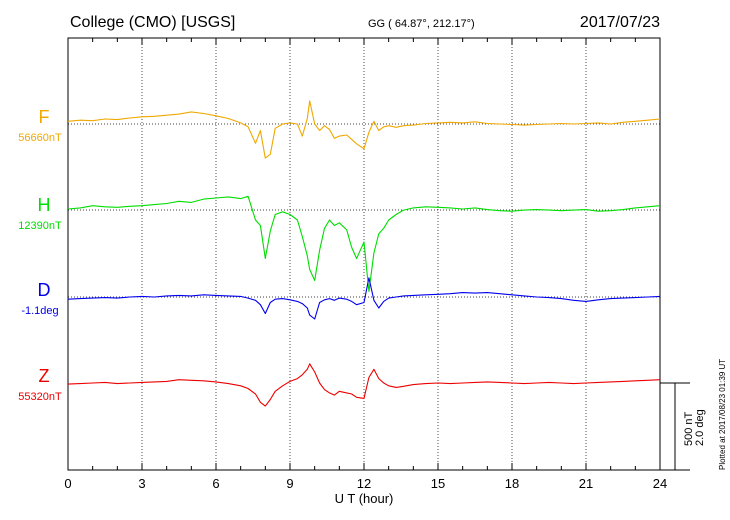 The height and width of the screenshot is (520, 730). I want to click on x-tick-label: 3, so click(141, 483).